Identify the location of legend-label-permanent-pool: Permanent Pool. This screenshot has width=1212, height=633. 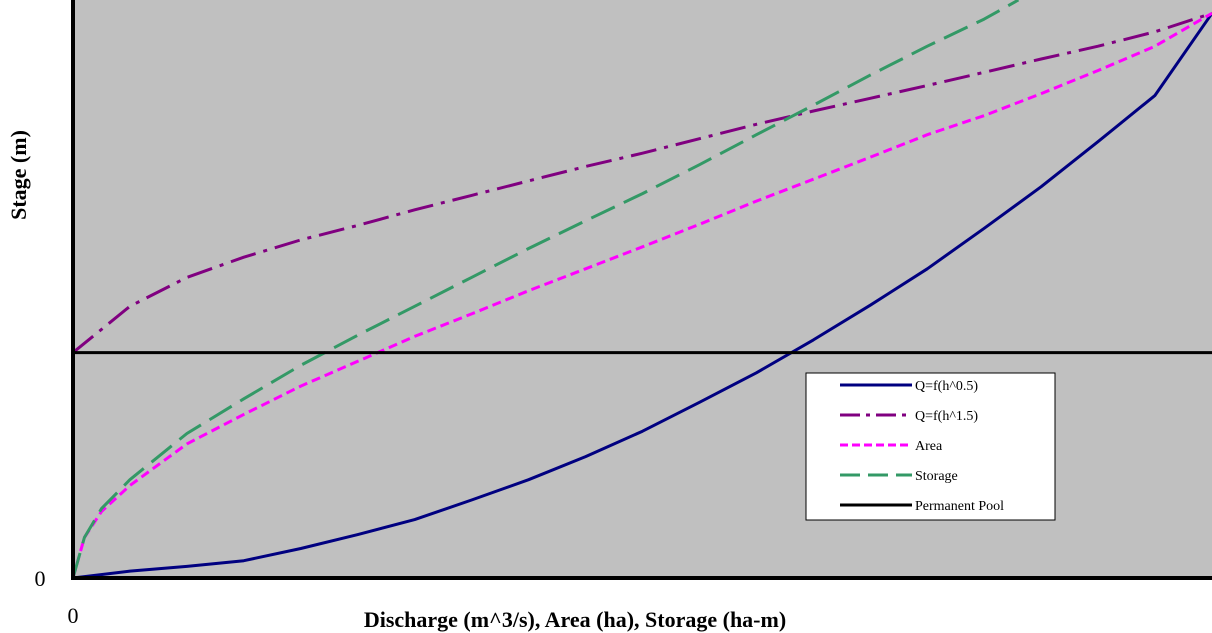
(959, 506).